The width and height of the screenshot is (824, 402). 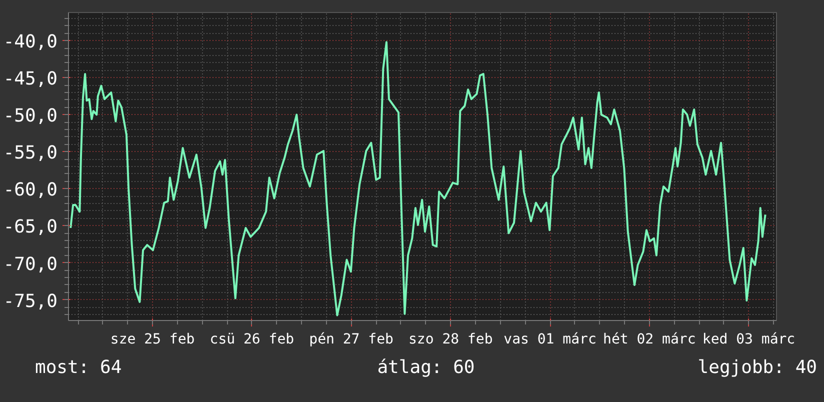 I want to click on text: legjobb: 40, so click(x=757, y=368).